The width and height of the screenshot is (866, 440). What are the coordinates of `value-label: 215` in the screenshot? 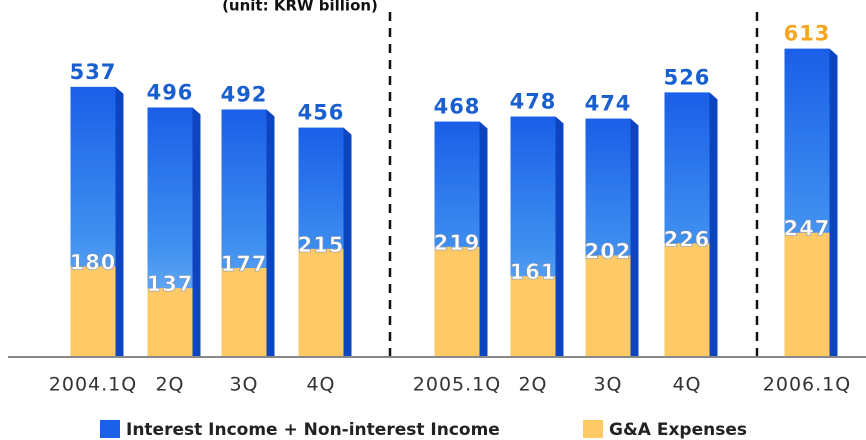 It's located at (321, 245).